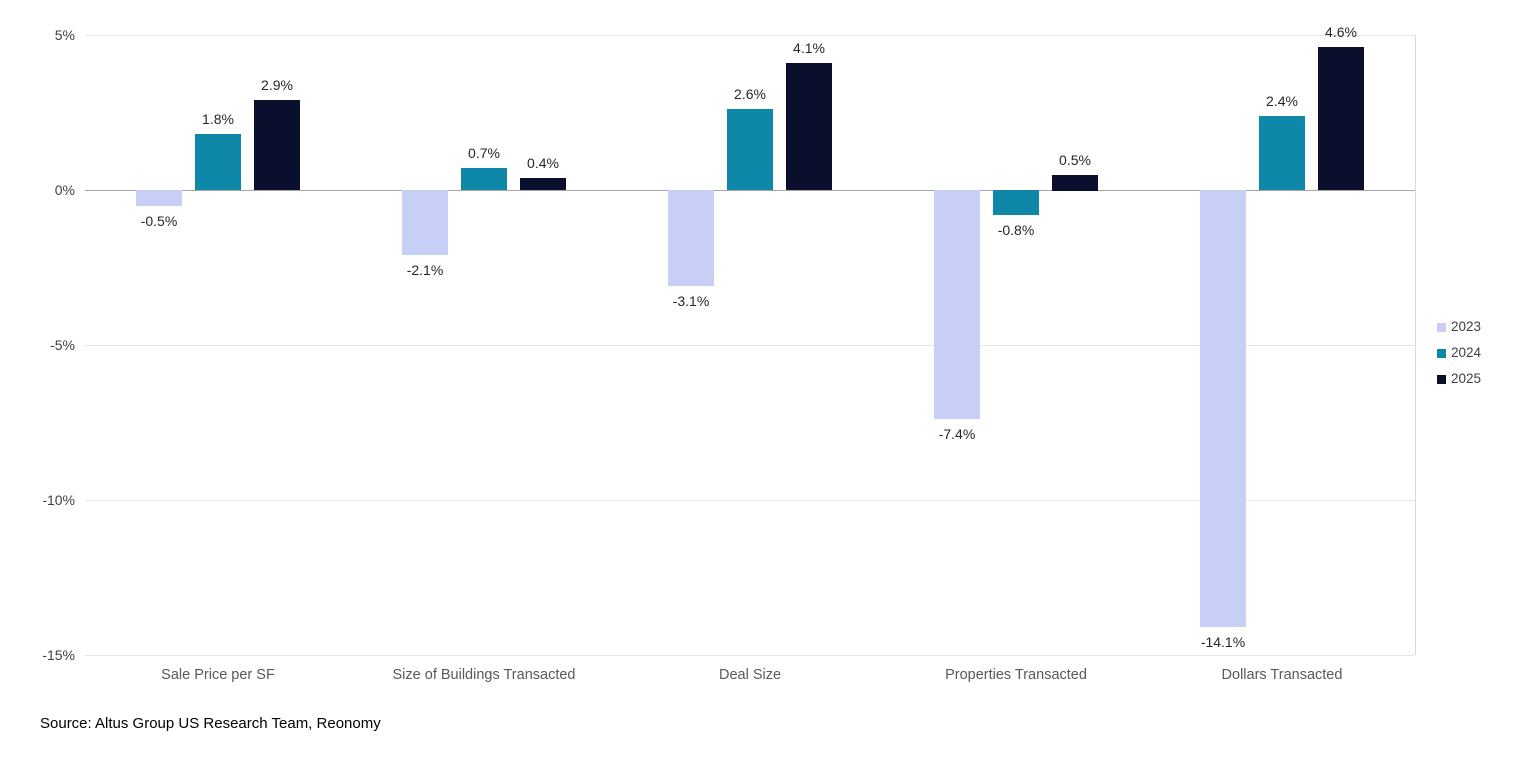 This screenshot has height=757, width=1532. Describe the element at coordinates (64, 35) in the screenshot. I see `y-axis-tick-label: 5%` at that location.